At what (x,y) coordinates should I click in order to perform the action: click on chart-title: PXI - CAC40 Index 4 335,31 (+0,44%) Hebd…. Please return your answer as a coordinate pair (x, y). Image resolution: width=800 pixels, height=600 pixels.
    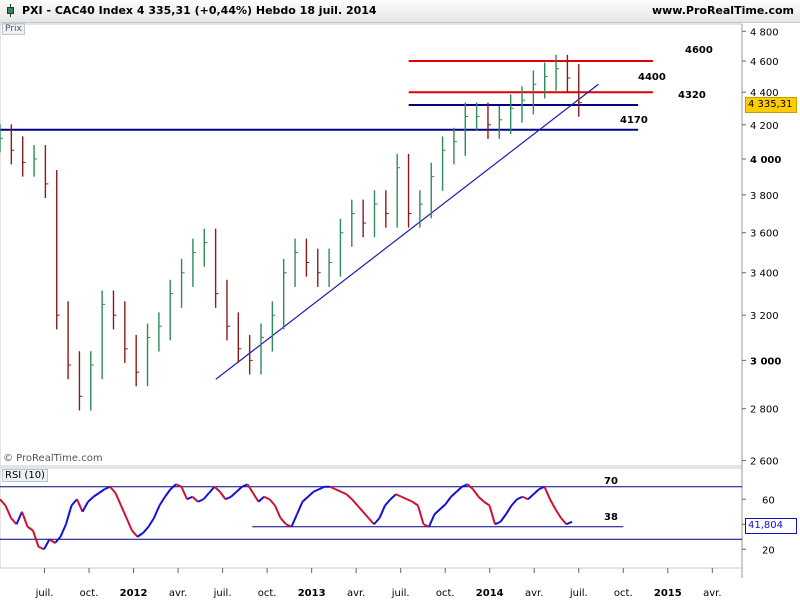
    Looking at the image, I should click on (199, 10).